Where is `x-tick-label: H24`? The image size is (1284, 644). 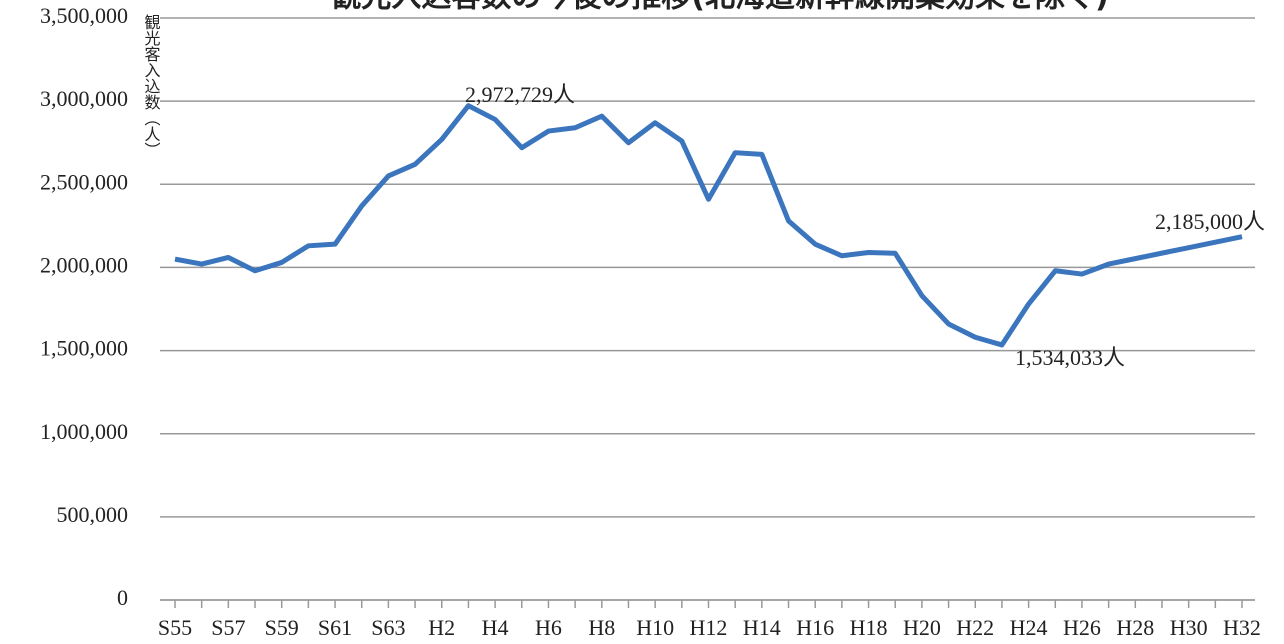 x-tick-label: H24 is located at coordinates (1029, 627).